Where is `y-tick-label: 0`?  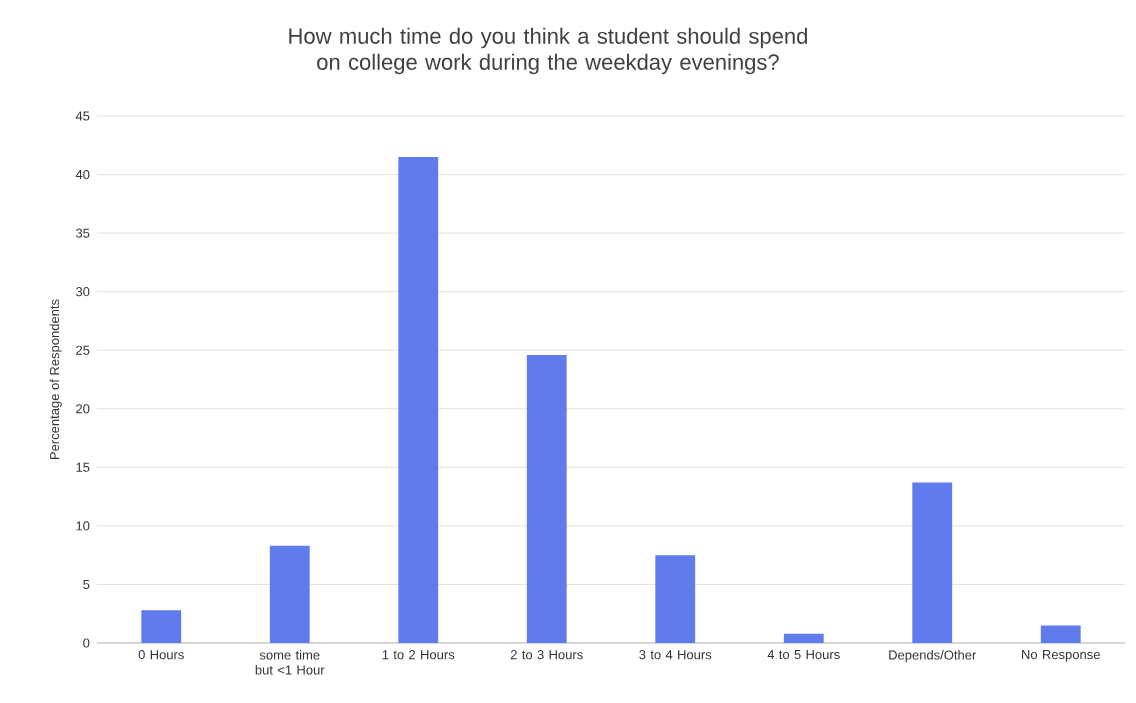
y-tick-label: 0 is located at coordinates (86, 643).